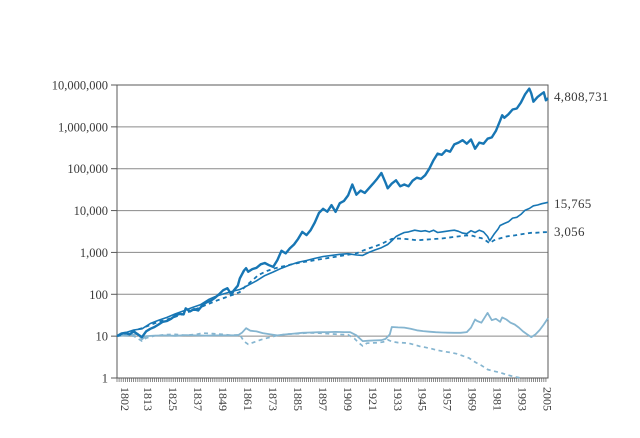  Describe the element at coordinates (332, 327) in the screenshot. I see `series-line-gold` at that location.